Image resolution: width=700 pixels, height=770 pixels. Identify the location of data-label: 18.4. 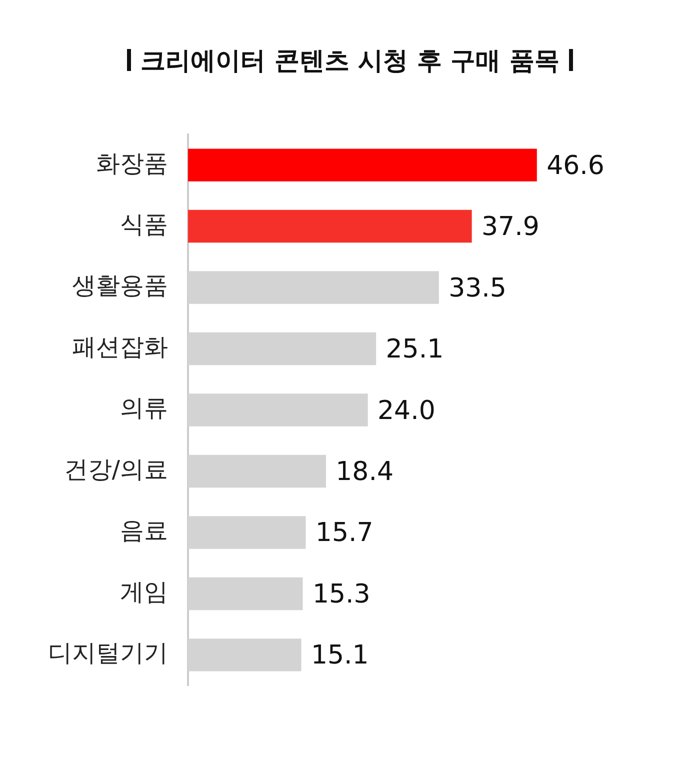
(365, 471).